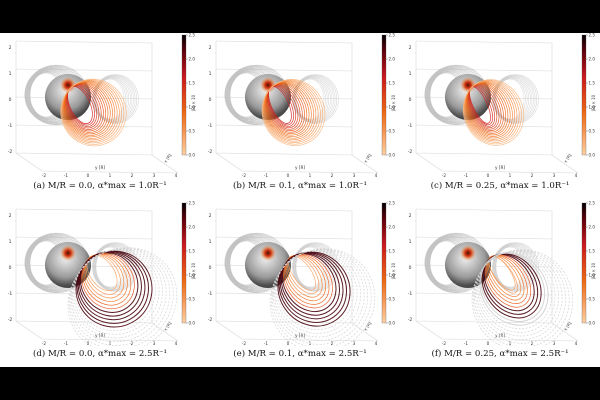  I want to click on panel-caption: (f) M/R = 0.25, α*max = 2.5R⁻¹, so click(500, 354).